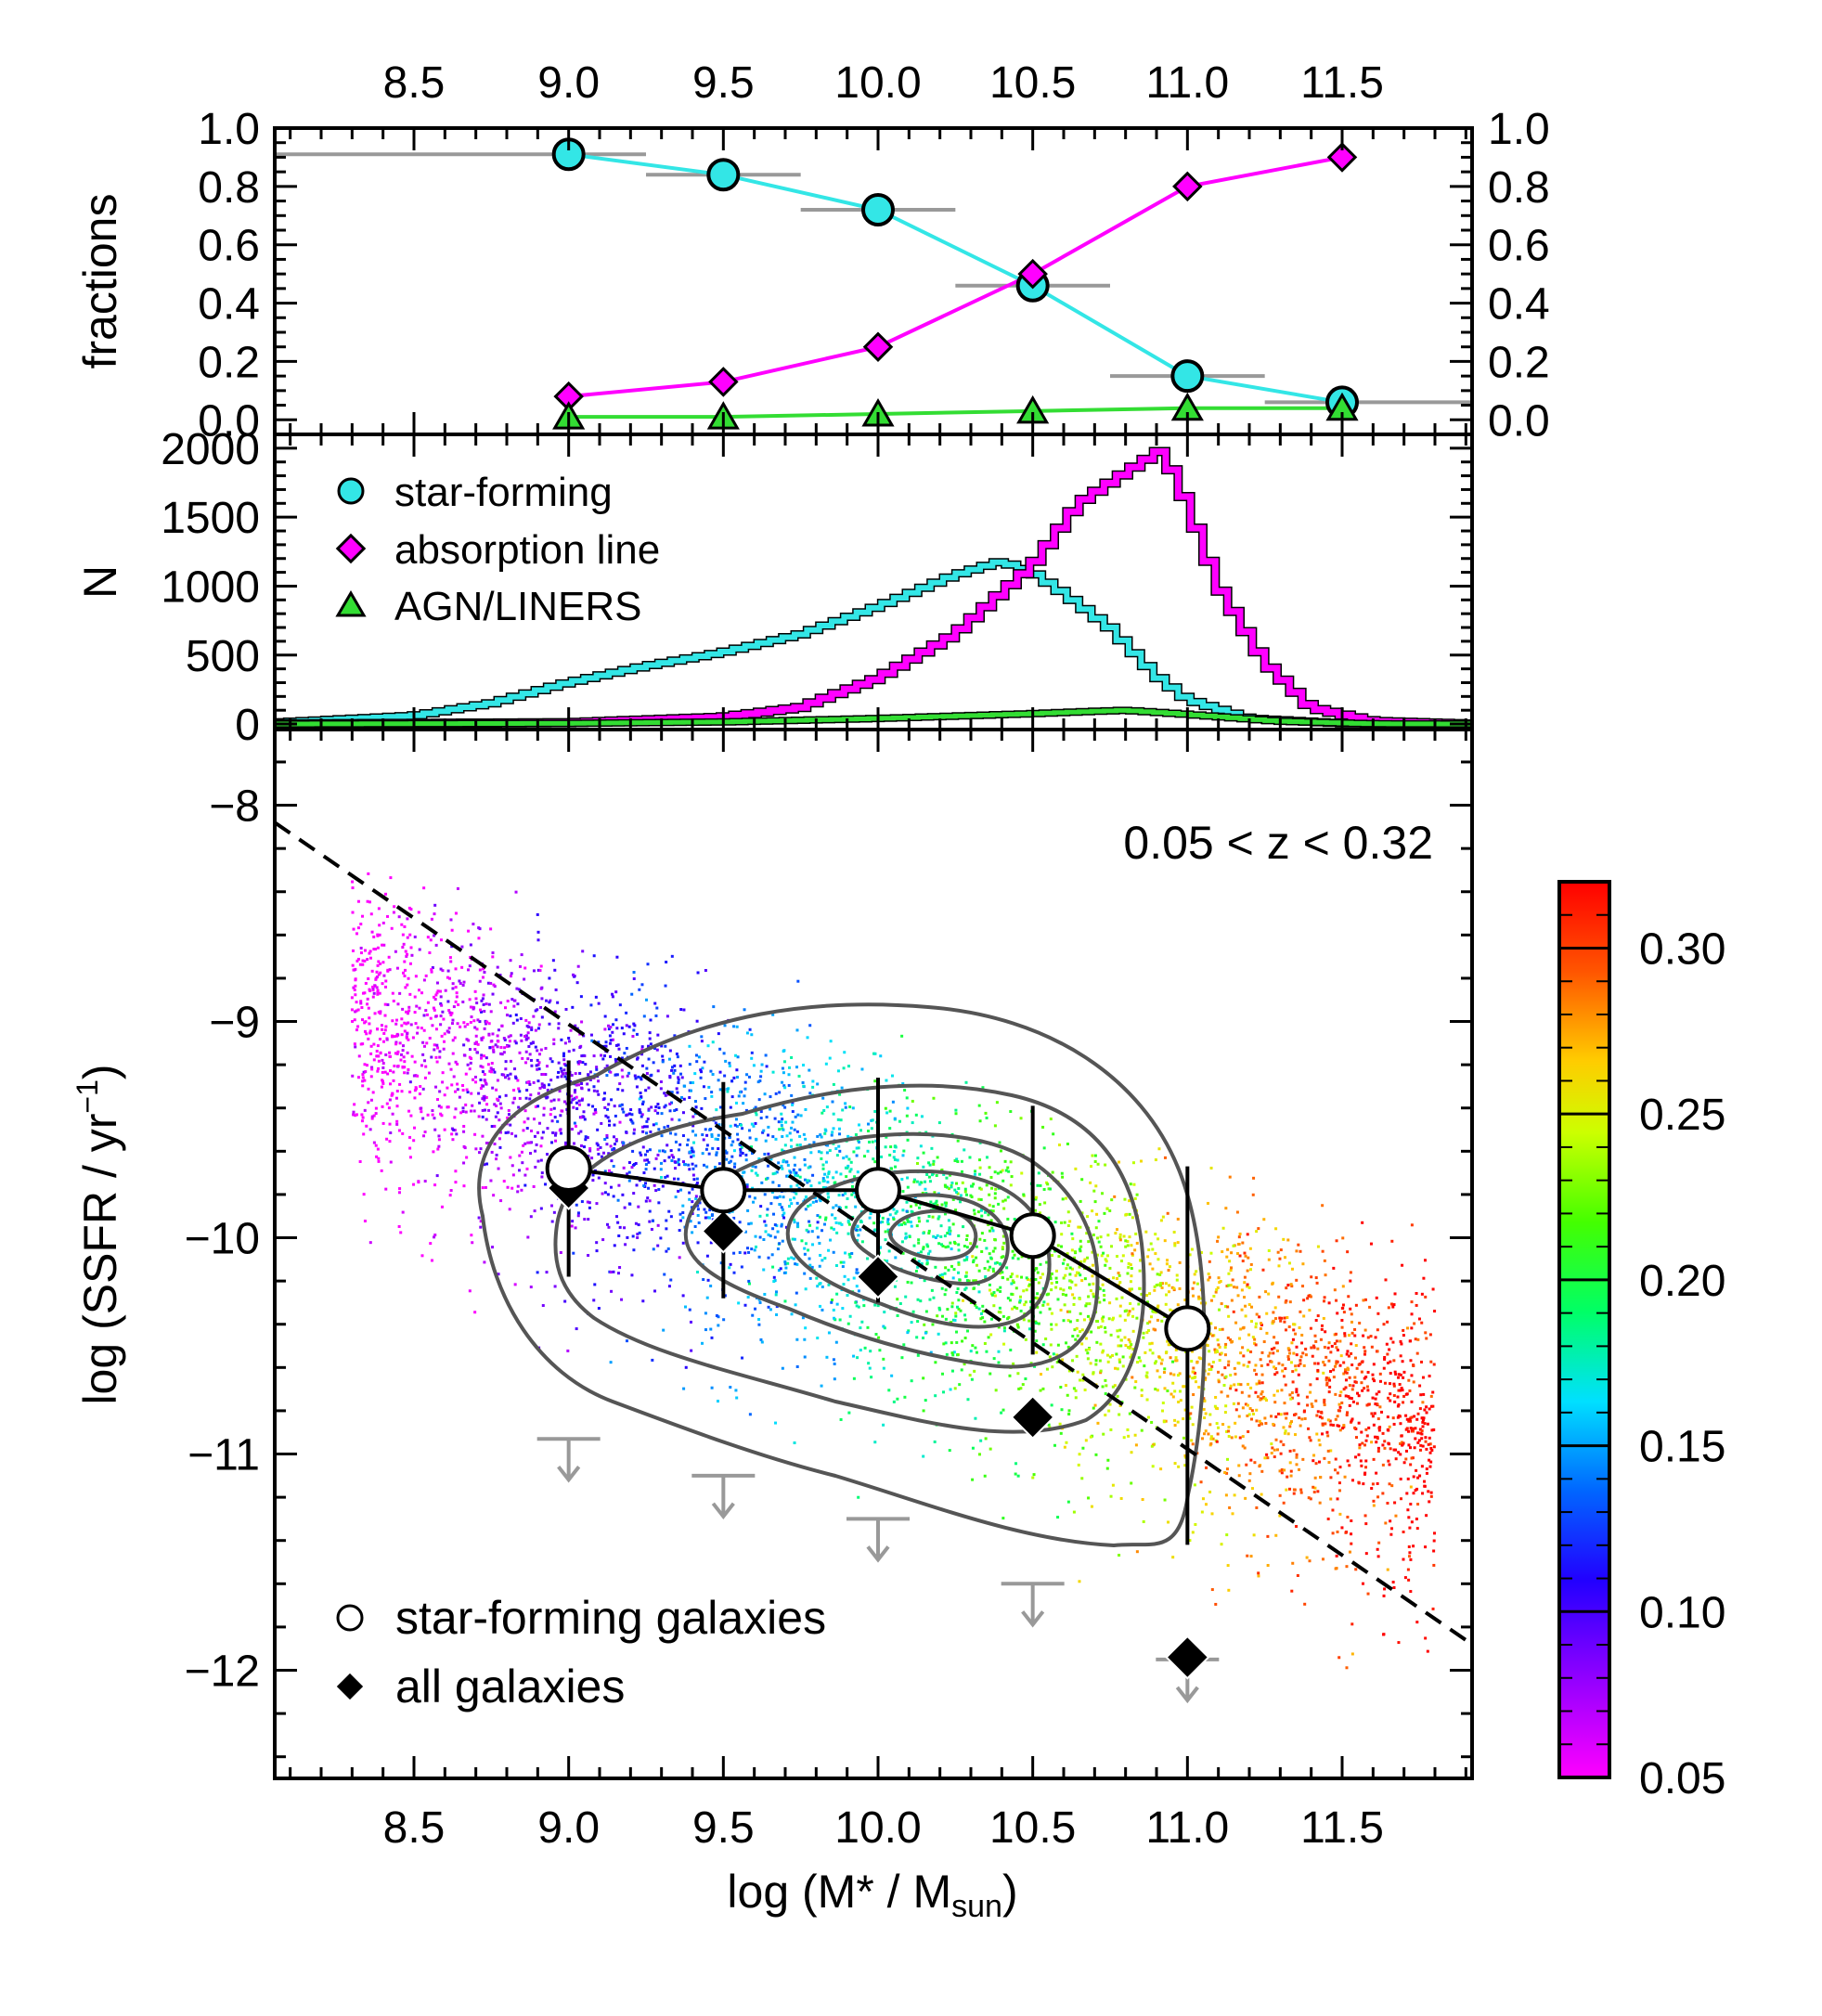  Describe the element at coordinates (1342, 157) in the screenshot. I see `absorption-point` at that location.